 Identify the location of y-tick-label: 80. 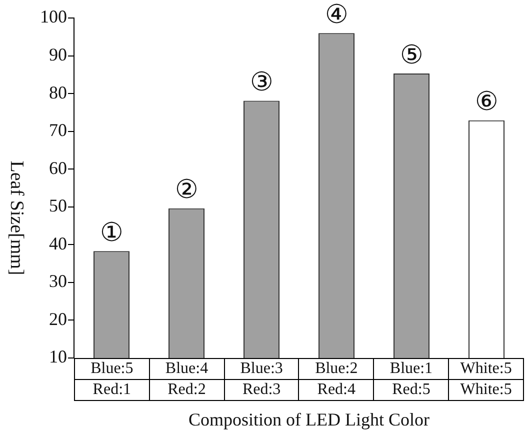
(58, 92).